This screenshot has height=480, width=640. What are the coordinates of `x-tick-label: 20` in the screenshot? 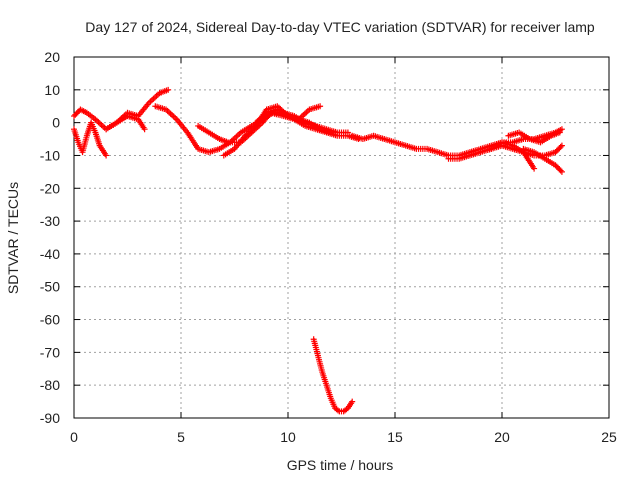 It's located at (502, 437).